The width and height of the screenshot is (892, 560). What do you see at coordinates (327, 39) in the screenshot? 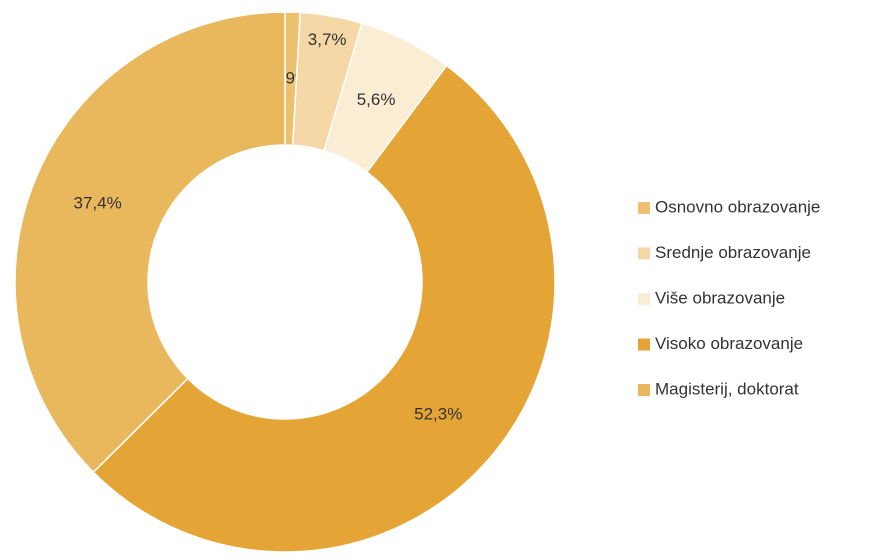
I see `data-label: 3,7%` at bounding box center [327, 39].